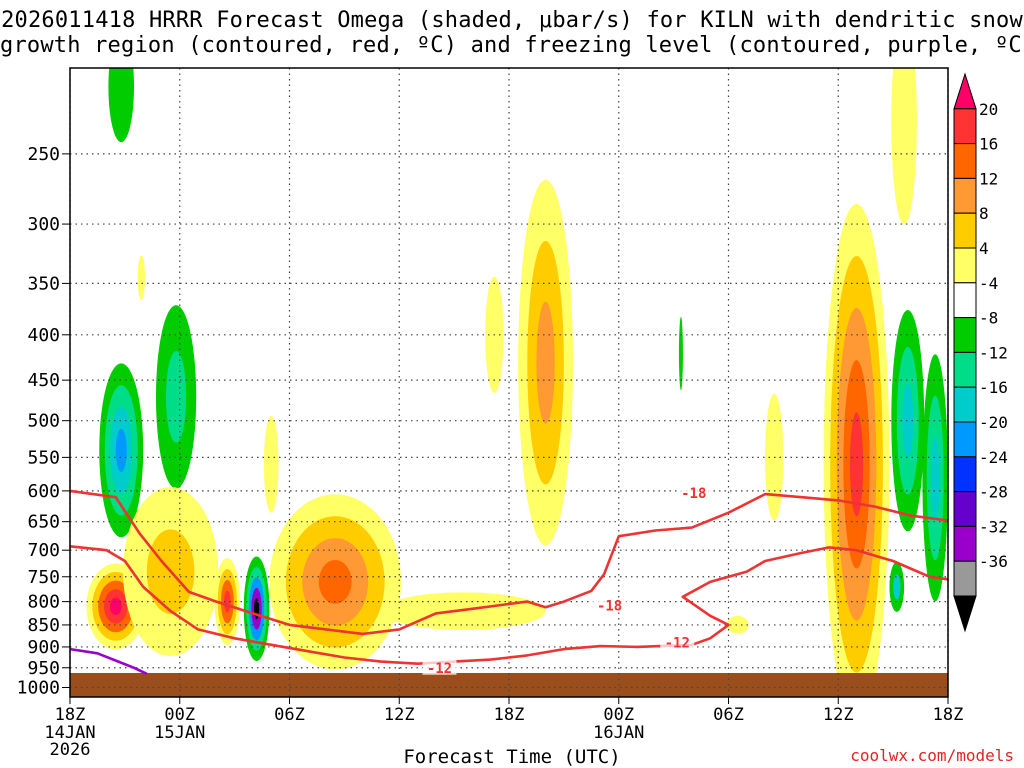 The height and width of the screenshot is (768, 1024). Describe the element at coordinates (43, 550) in the screenshot. I see `y-tick-label-700: 700` at that location.